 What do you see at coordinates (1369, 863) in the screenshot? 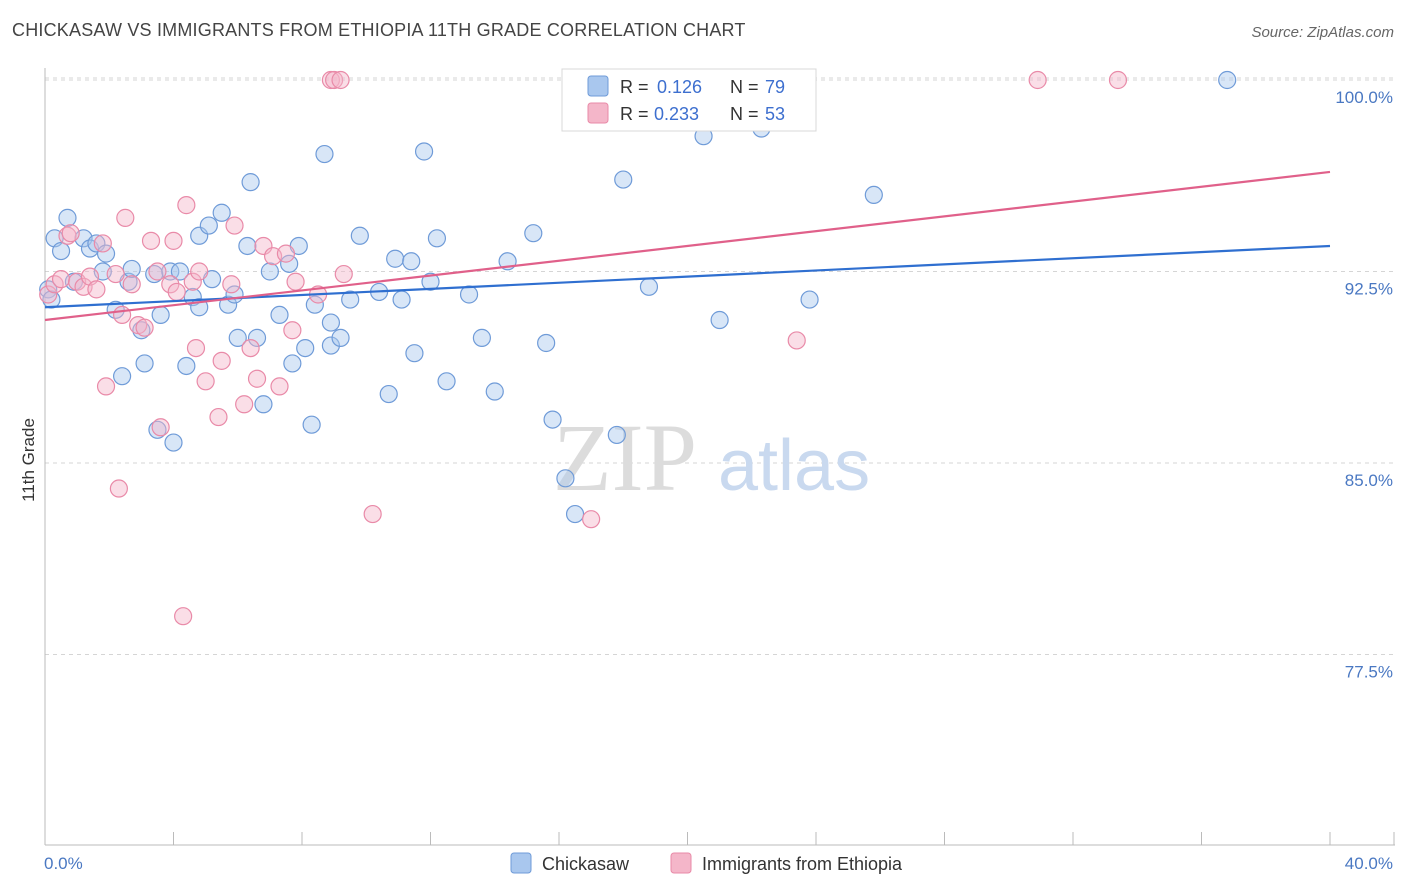
I see `x-tick-max: 40.0%` at bounding box center [1369, 863].